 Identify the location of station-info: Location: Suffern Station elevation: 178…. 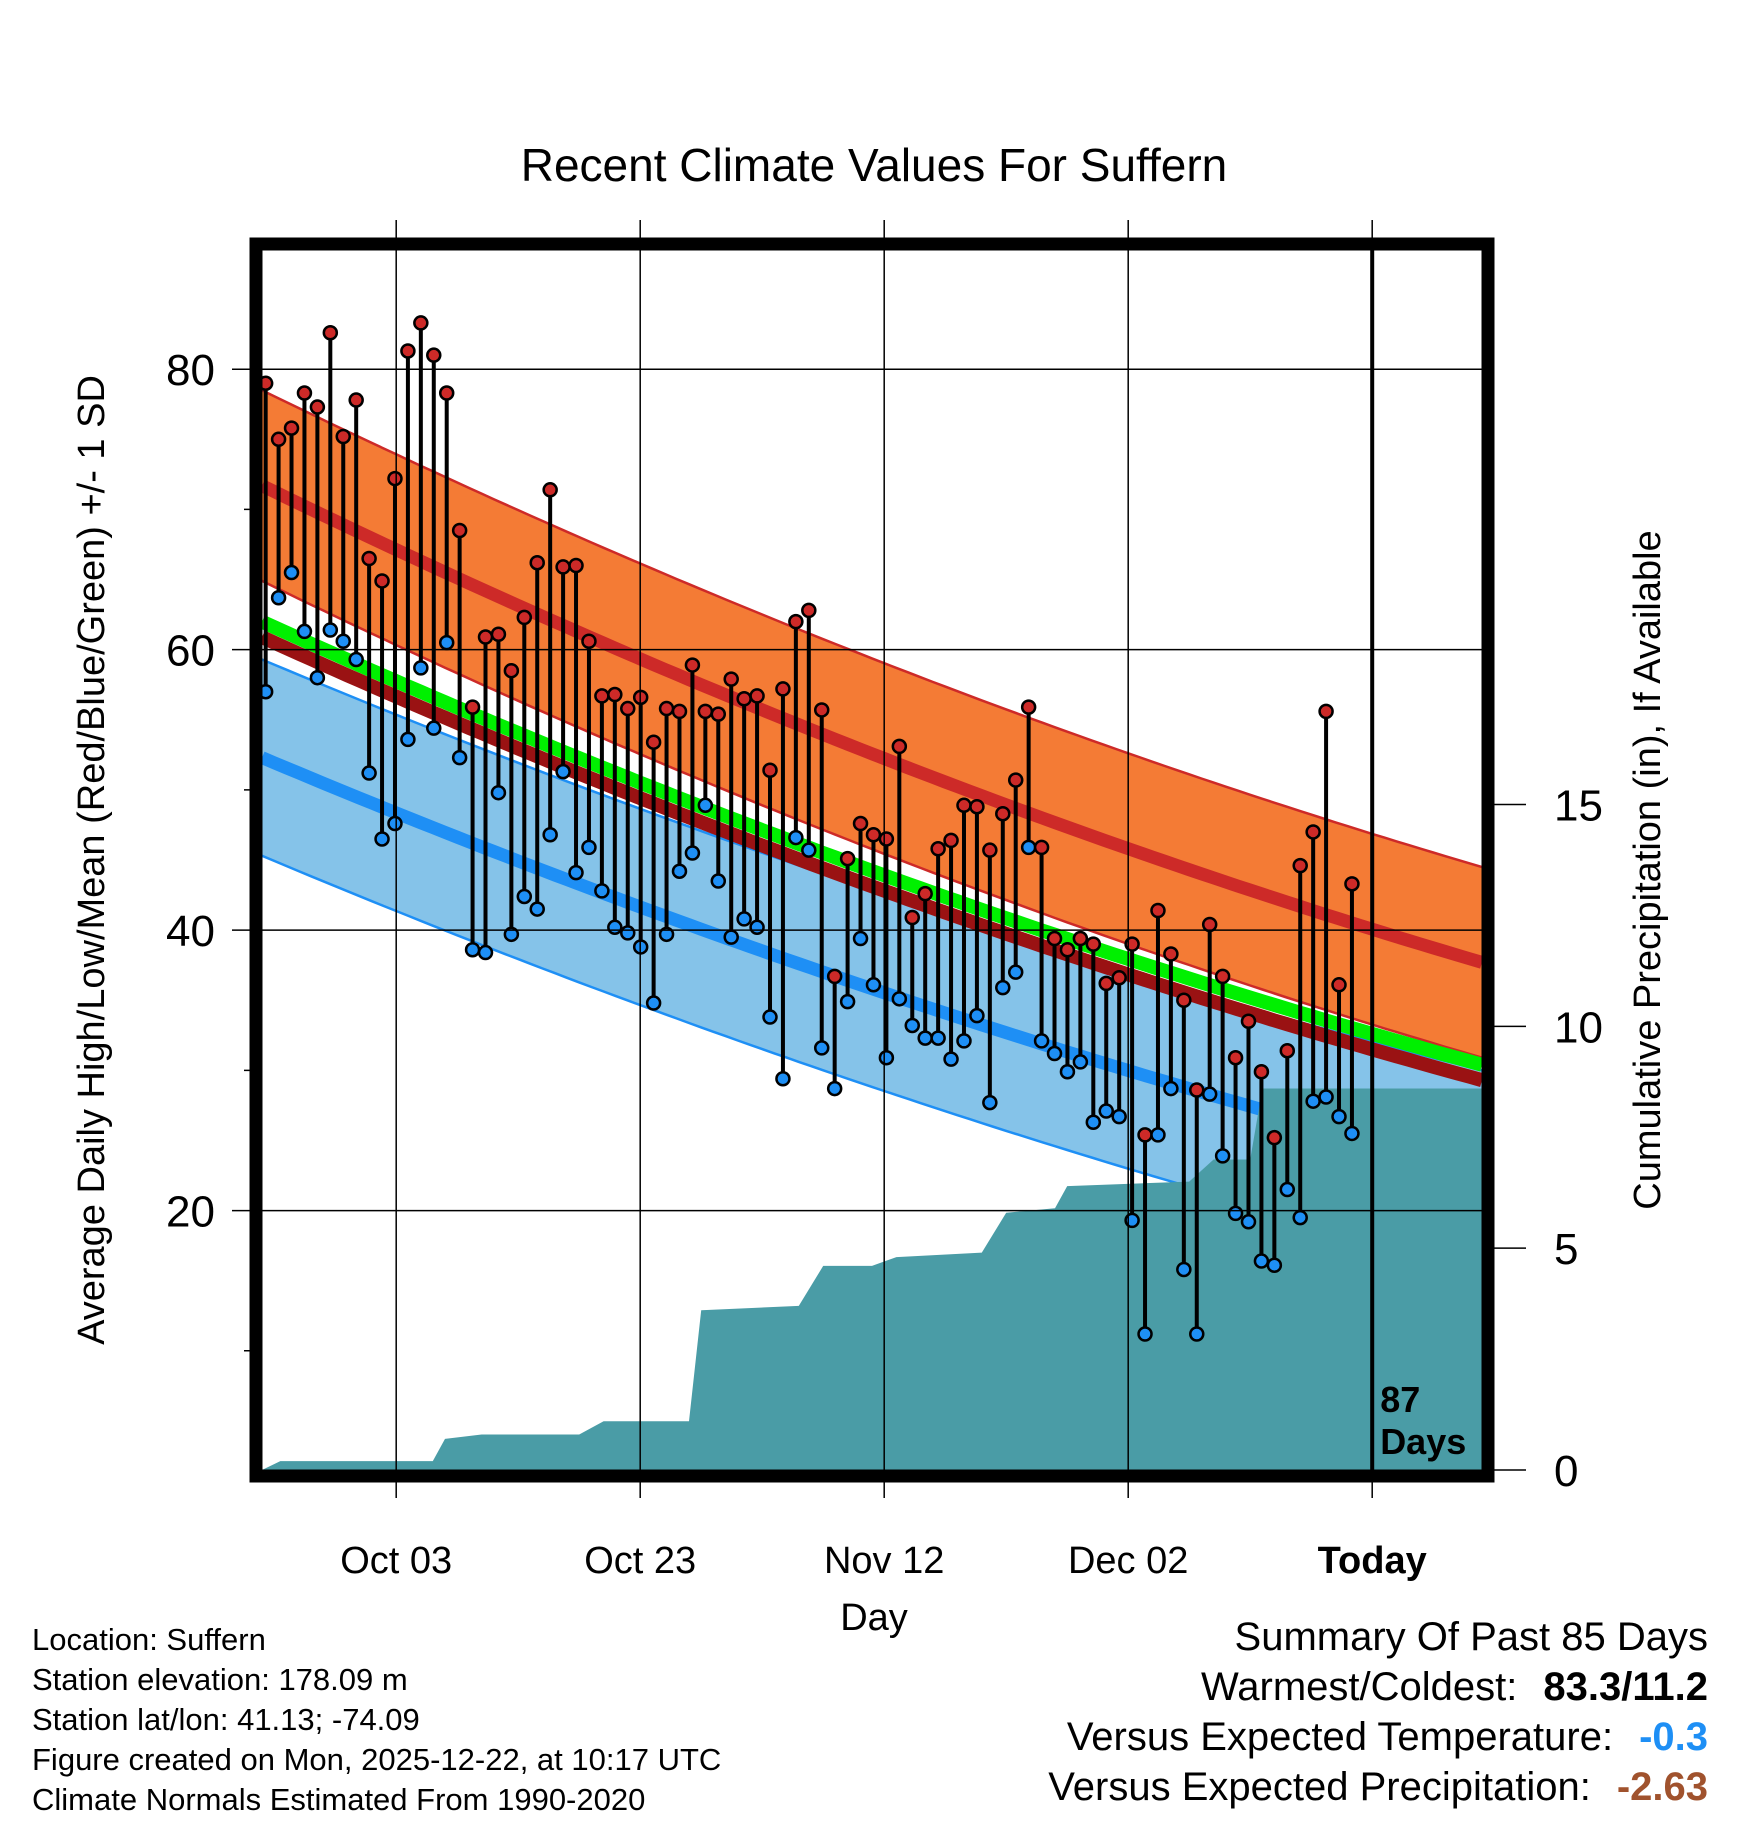
(376, 1720).